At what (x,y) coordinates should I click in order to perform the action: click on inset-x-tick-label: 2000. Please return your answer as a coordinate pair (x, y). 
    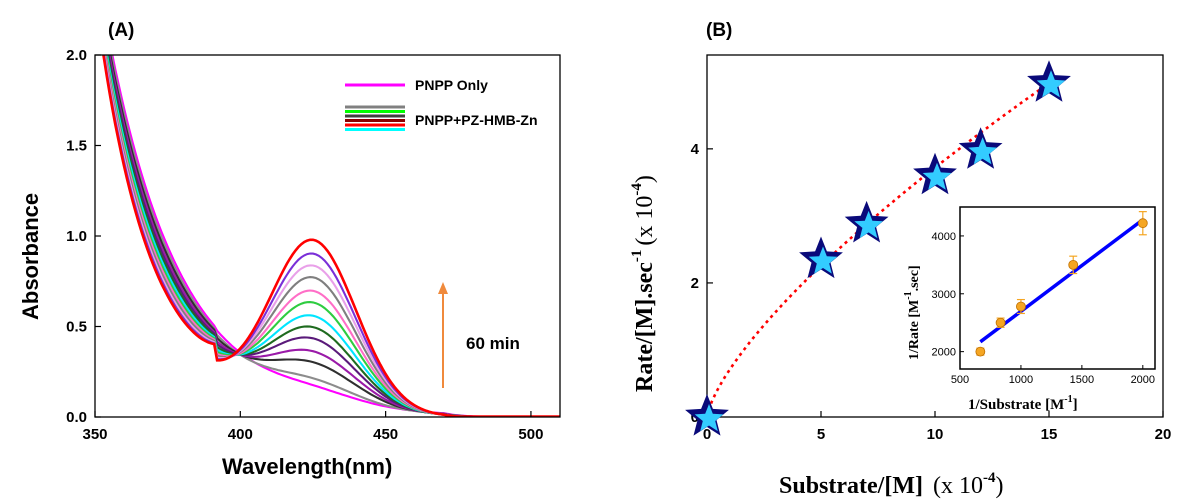
    Looking at the image, I should click on (1143, 380).